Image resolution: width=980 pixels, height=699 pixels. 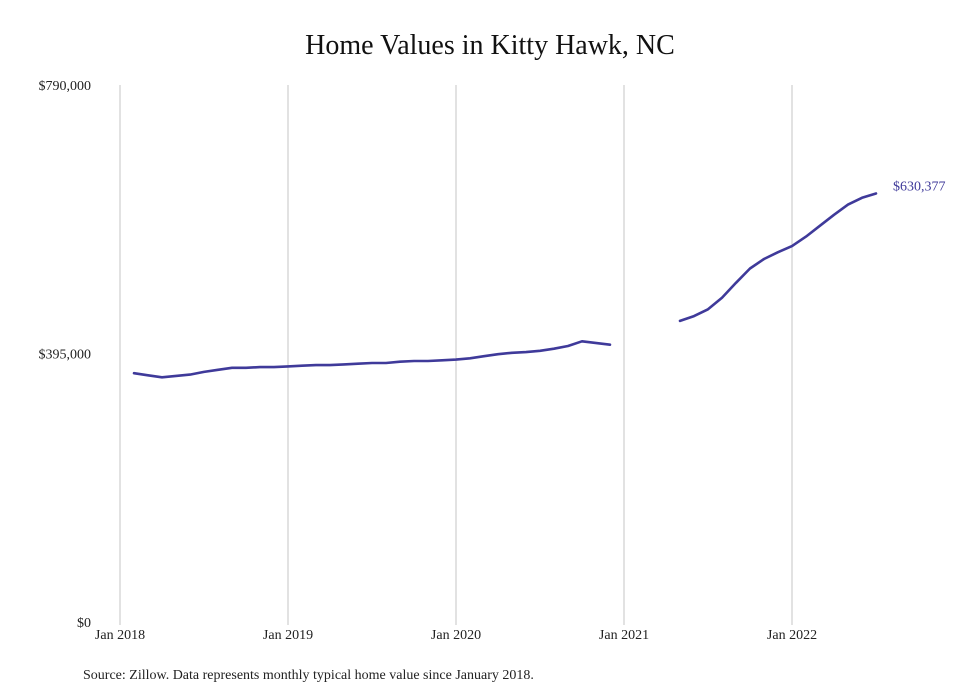 What do you see at coordinates (624, 635) in the screenshot?
I see `x-tick-label: Jan 2021` at bounding box center [624, 635].